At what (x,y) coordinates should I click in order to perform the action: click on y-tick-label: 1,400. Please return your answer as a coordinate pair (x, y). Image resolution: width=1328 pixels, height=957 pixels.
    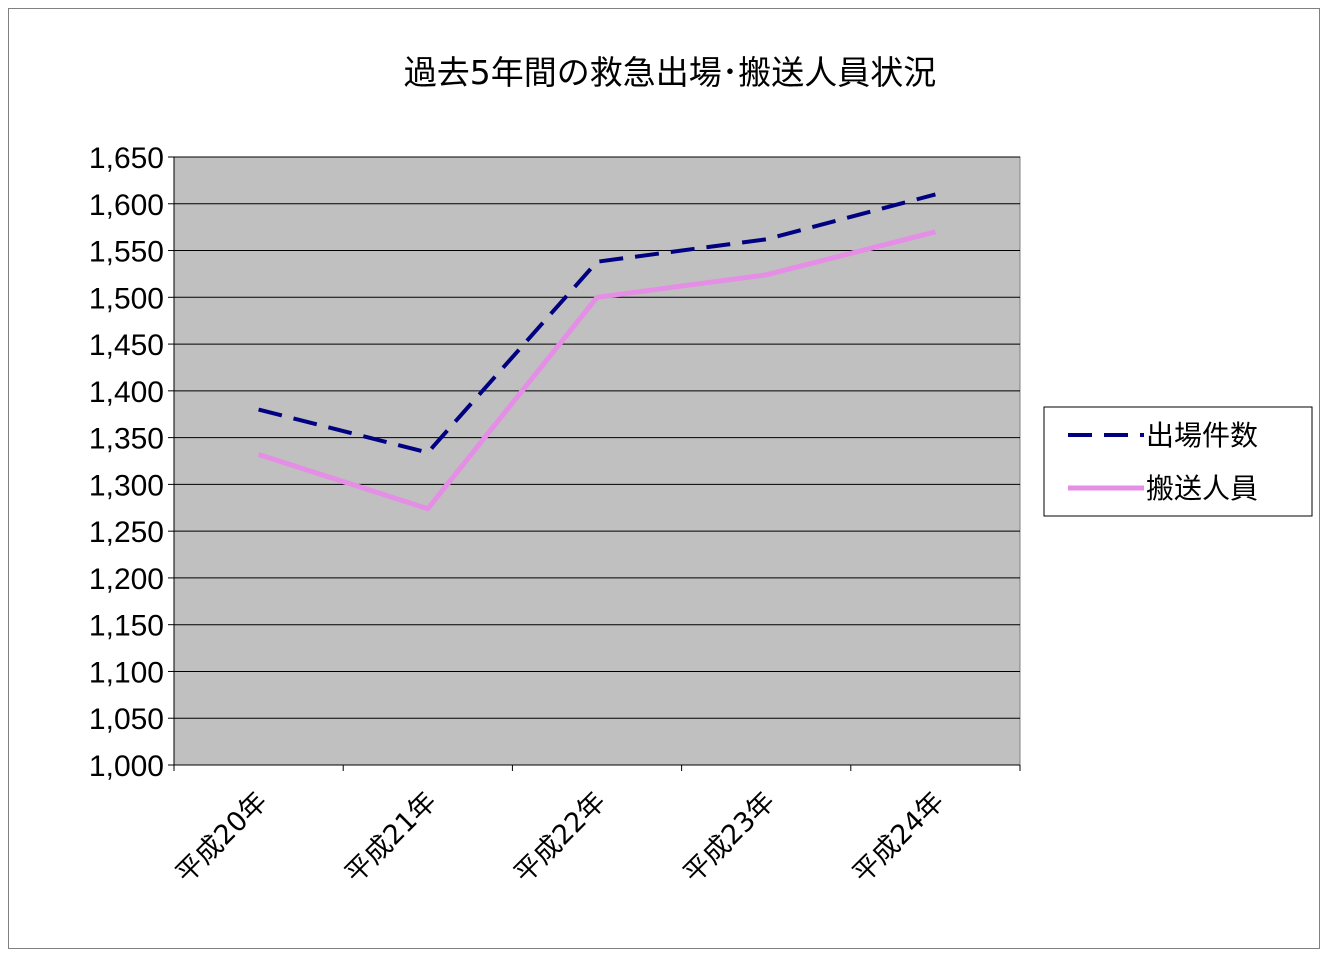
    Looking at the image, I should click on (126, 392).